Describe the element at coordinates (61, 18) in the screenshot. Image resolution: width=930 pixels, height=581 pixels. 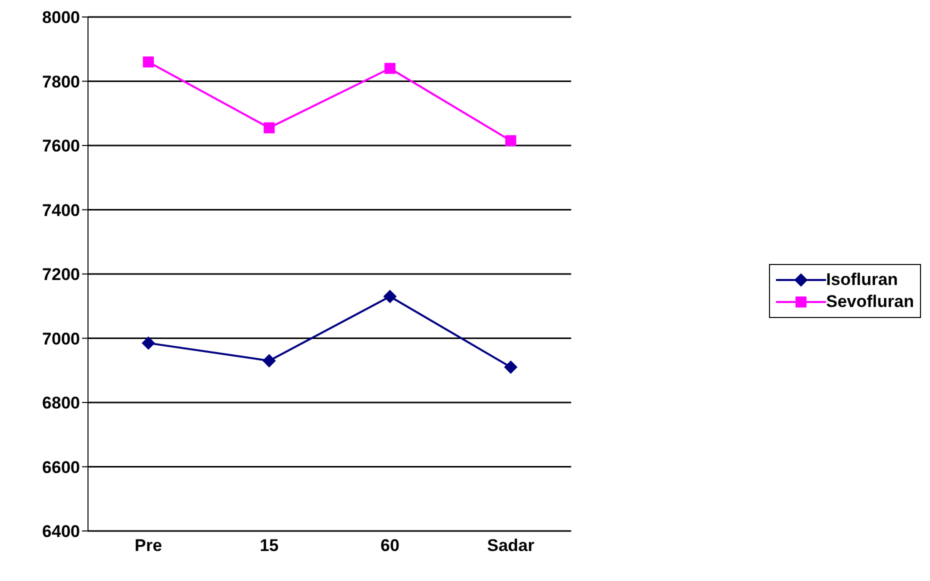
I see `y-tick-label: 8000` at that location.